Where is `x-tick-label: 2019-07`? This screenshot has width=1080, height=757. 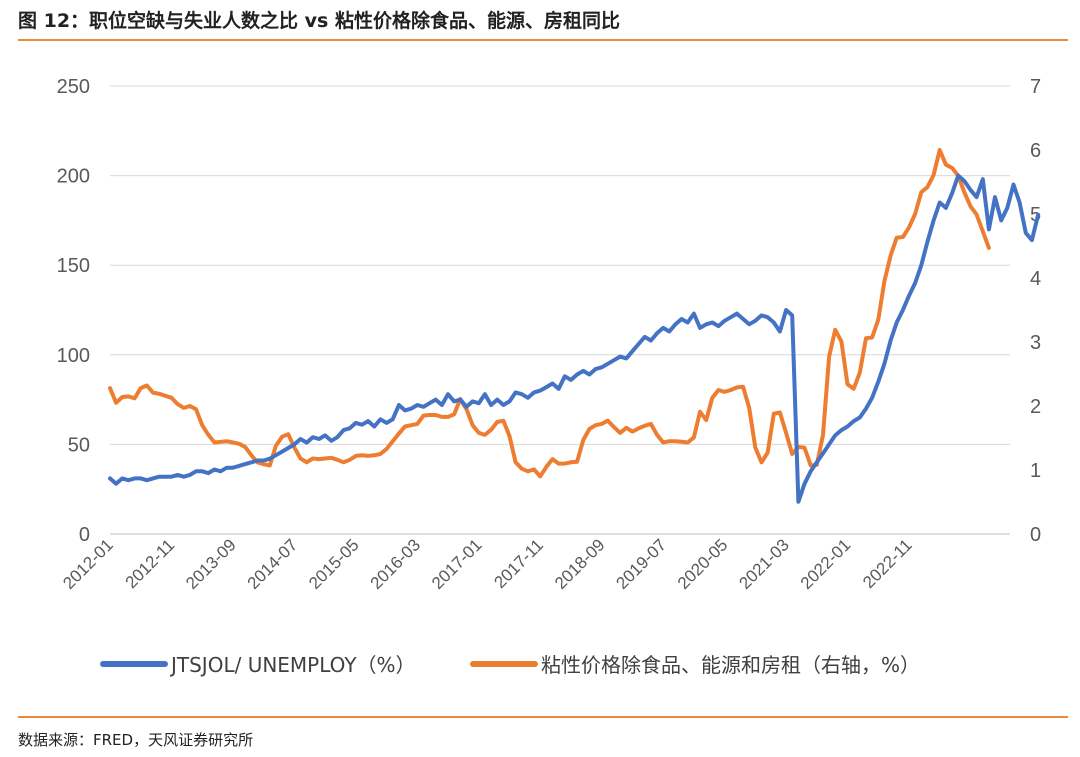 x-tick-label: 2019-07 is located at coordinates (641, 564).